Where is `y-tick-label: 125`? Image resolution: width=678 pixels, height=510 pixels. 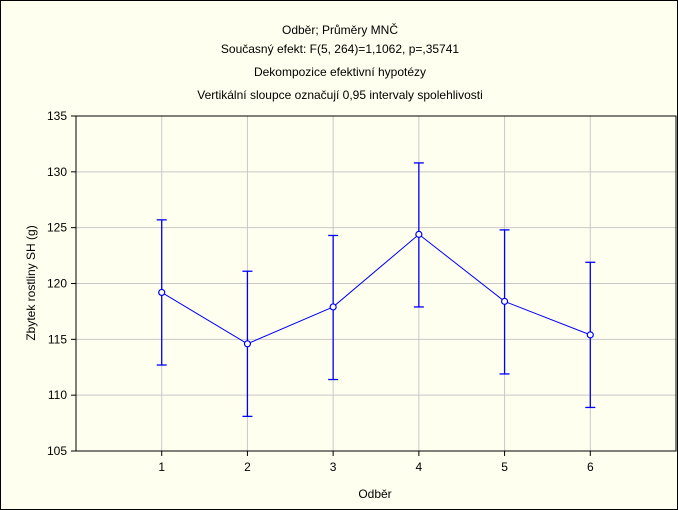
y-tick-label: 125 is located at coordinates (57, 228).